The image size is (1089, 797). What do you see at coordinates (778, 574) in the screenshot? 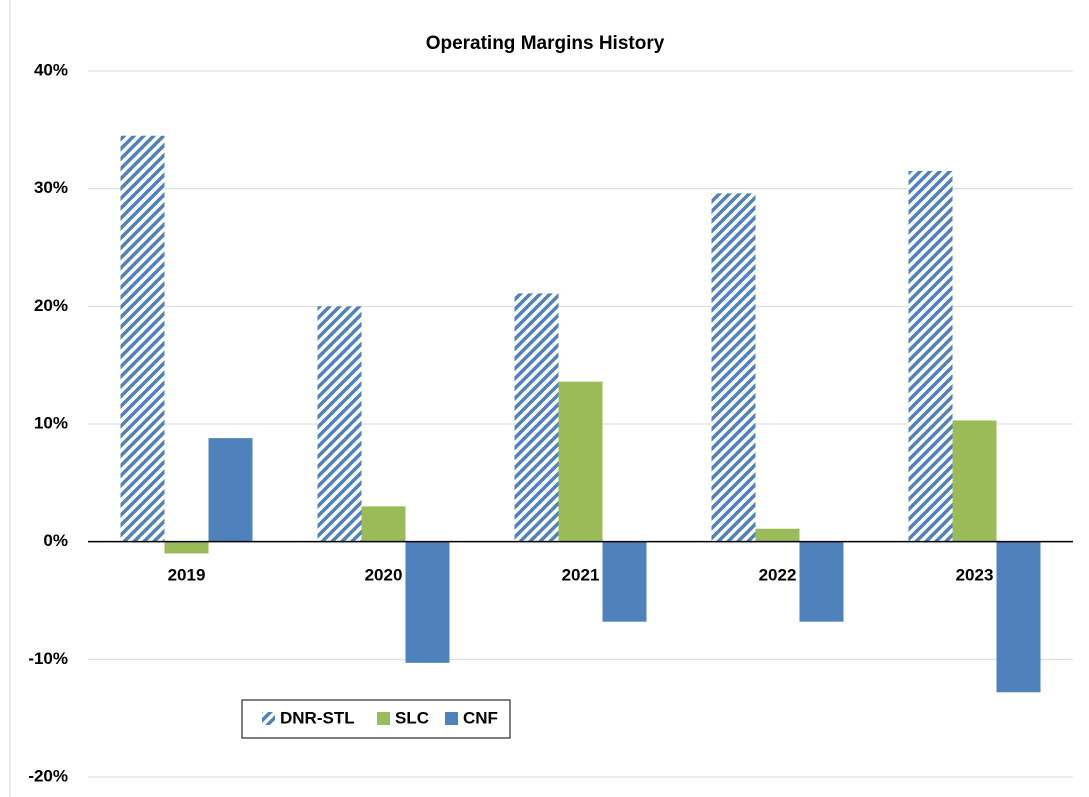
I see `x-tick-label: 2022` at bounding box center [778, 574].